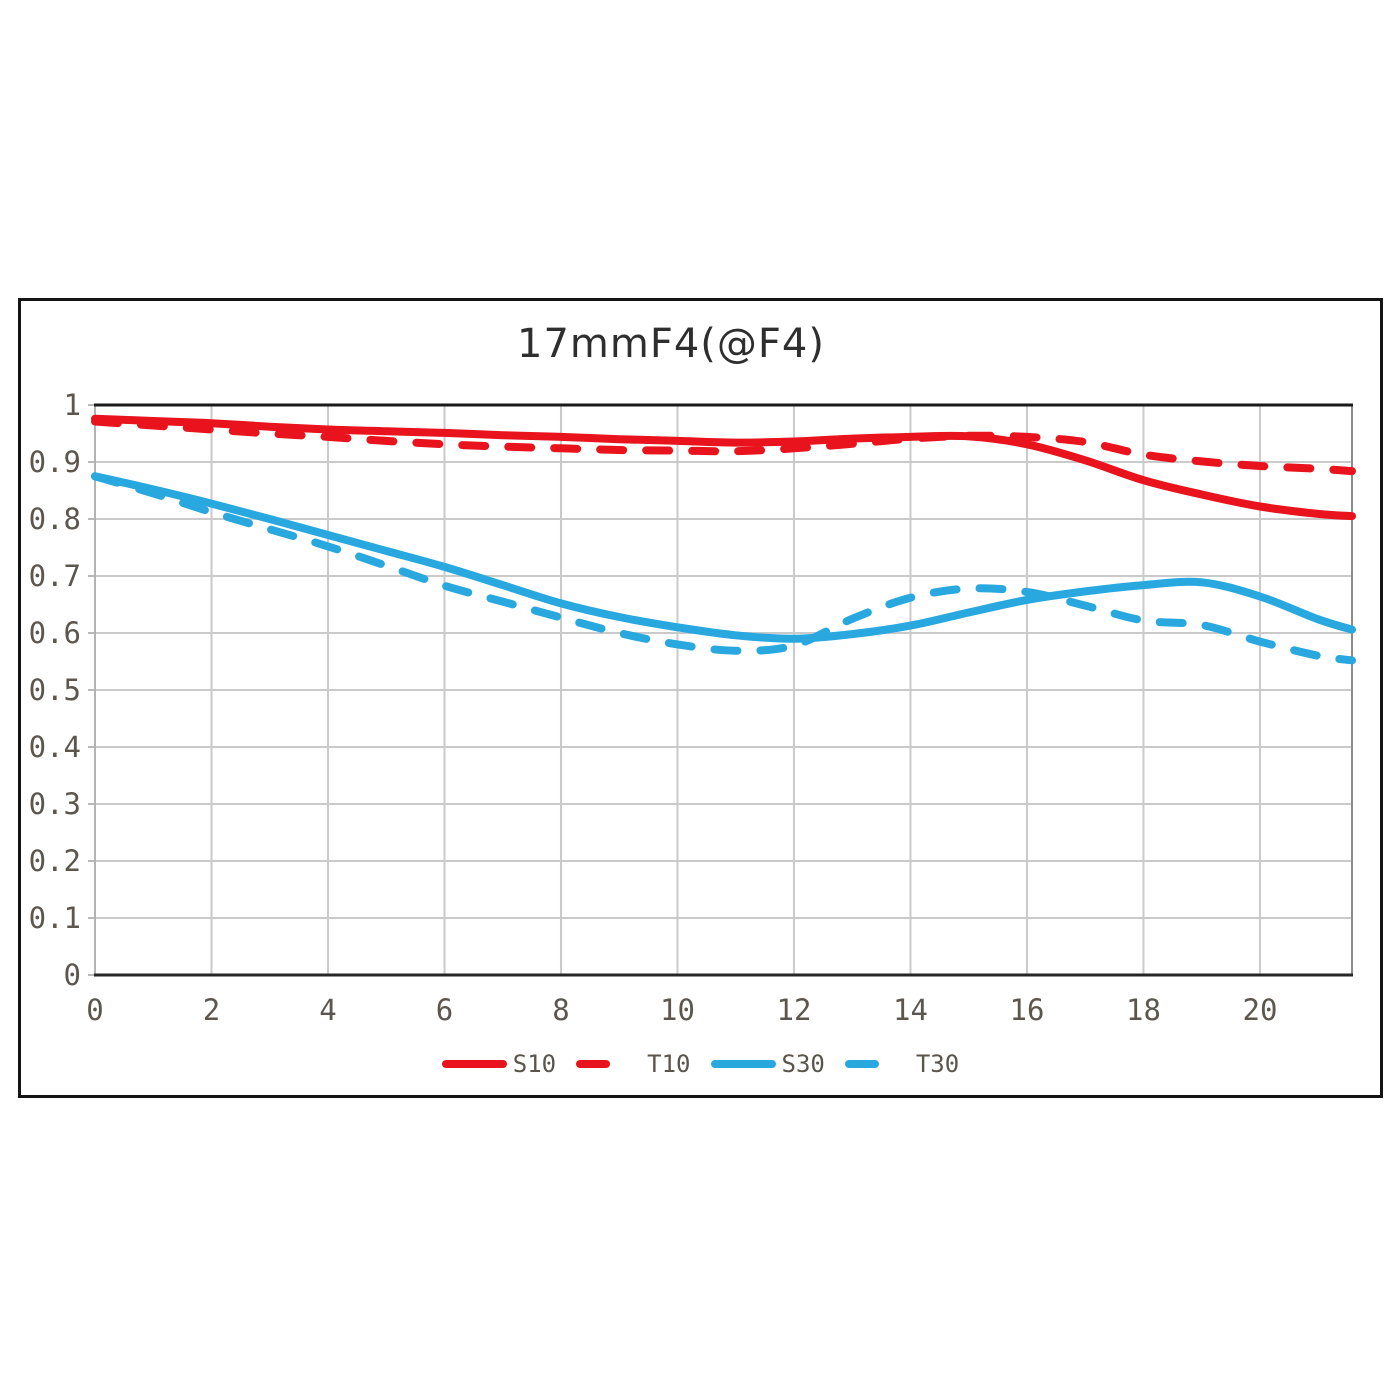 This screenshot has width=1400, height=1400. Describe the element at coordinates (72, 975) in the screenshot. I see `y-axis-tick-label: 0` at that location.